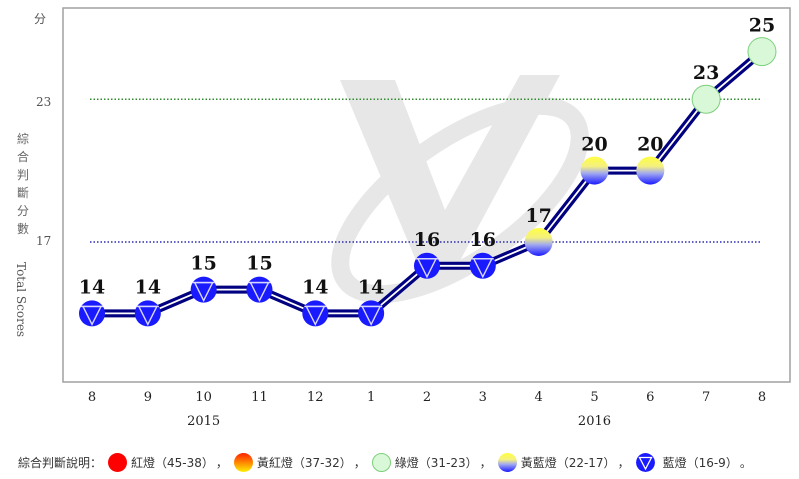  What do you see at coordinates (427, 397) in the screenshot?
I see `x-tick-label: 2` at bounding box center [427, 397].